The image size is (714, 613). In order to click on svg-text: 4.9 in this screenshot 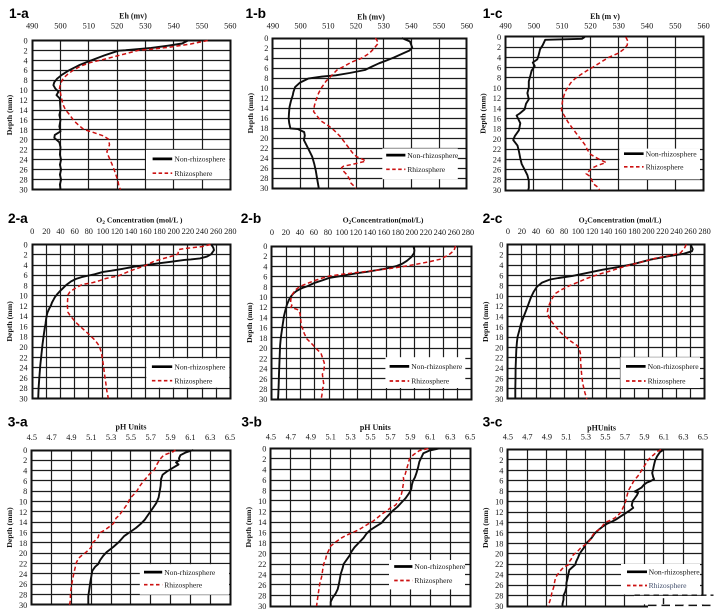, I will do `click(311, 436)`.